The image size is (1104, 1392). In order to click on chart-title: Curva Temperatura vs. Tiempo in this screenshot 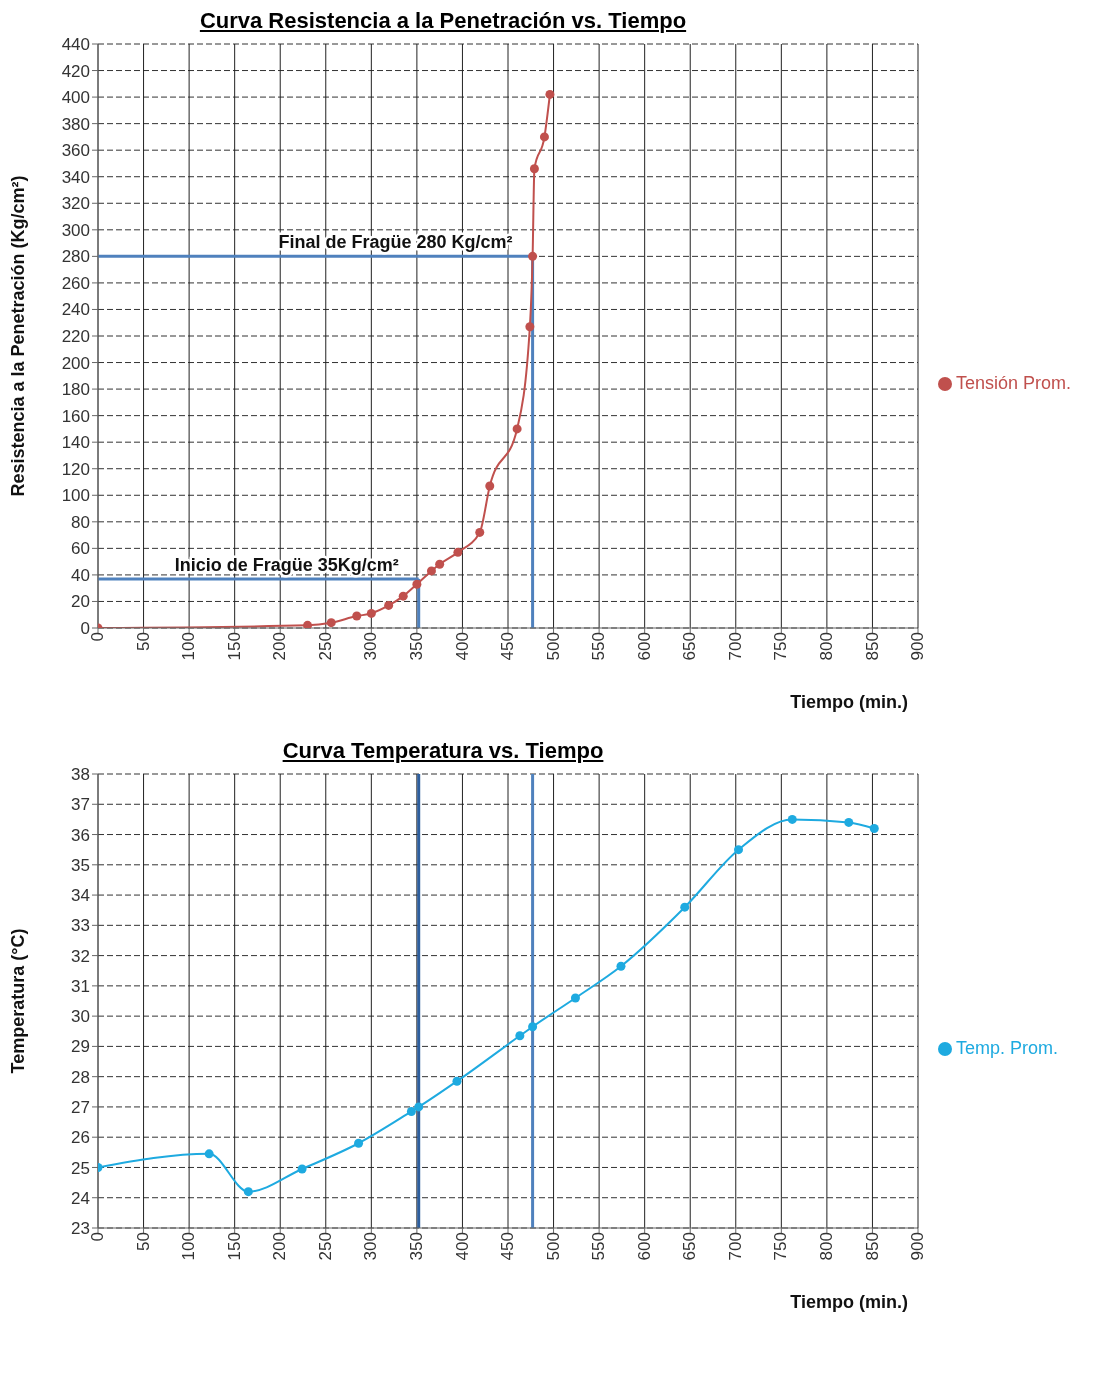, I will do `click(443, 750)`.